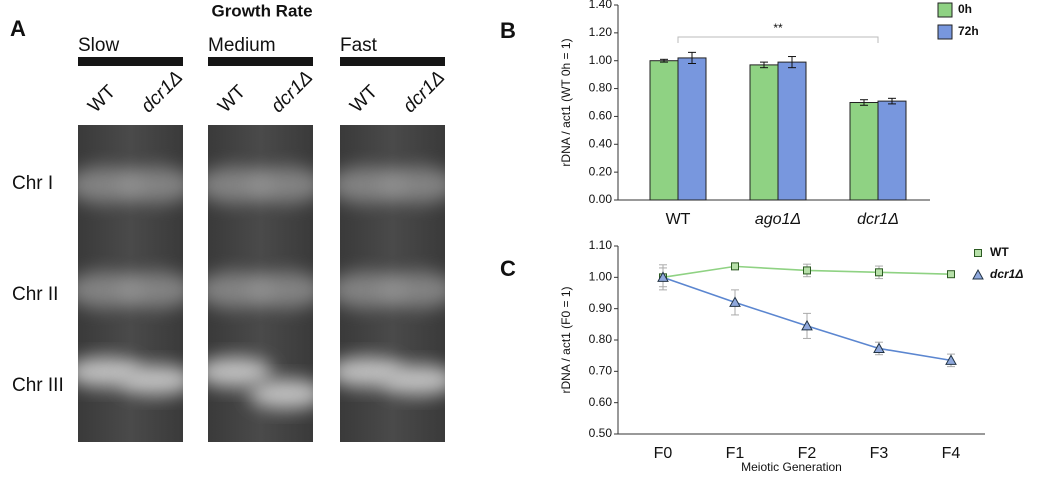 This screenshot has height=478, width=1050. I want to click on legend-label: WT, so click(999, 252).